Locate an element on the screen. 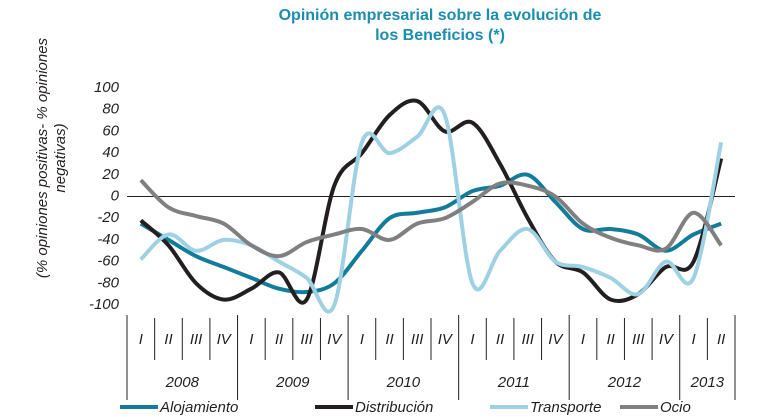 The height and width of the screenshot is (417, 762). legend-label: Transporte is located at coordinates (565, 407).